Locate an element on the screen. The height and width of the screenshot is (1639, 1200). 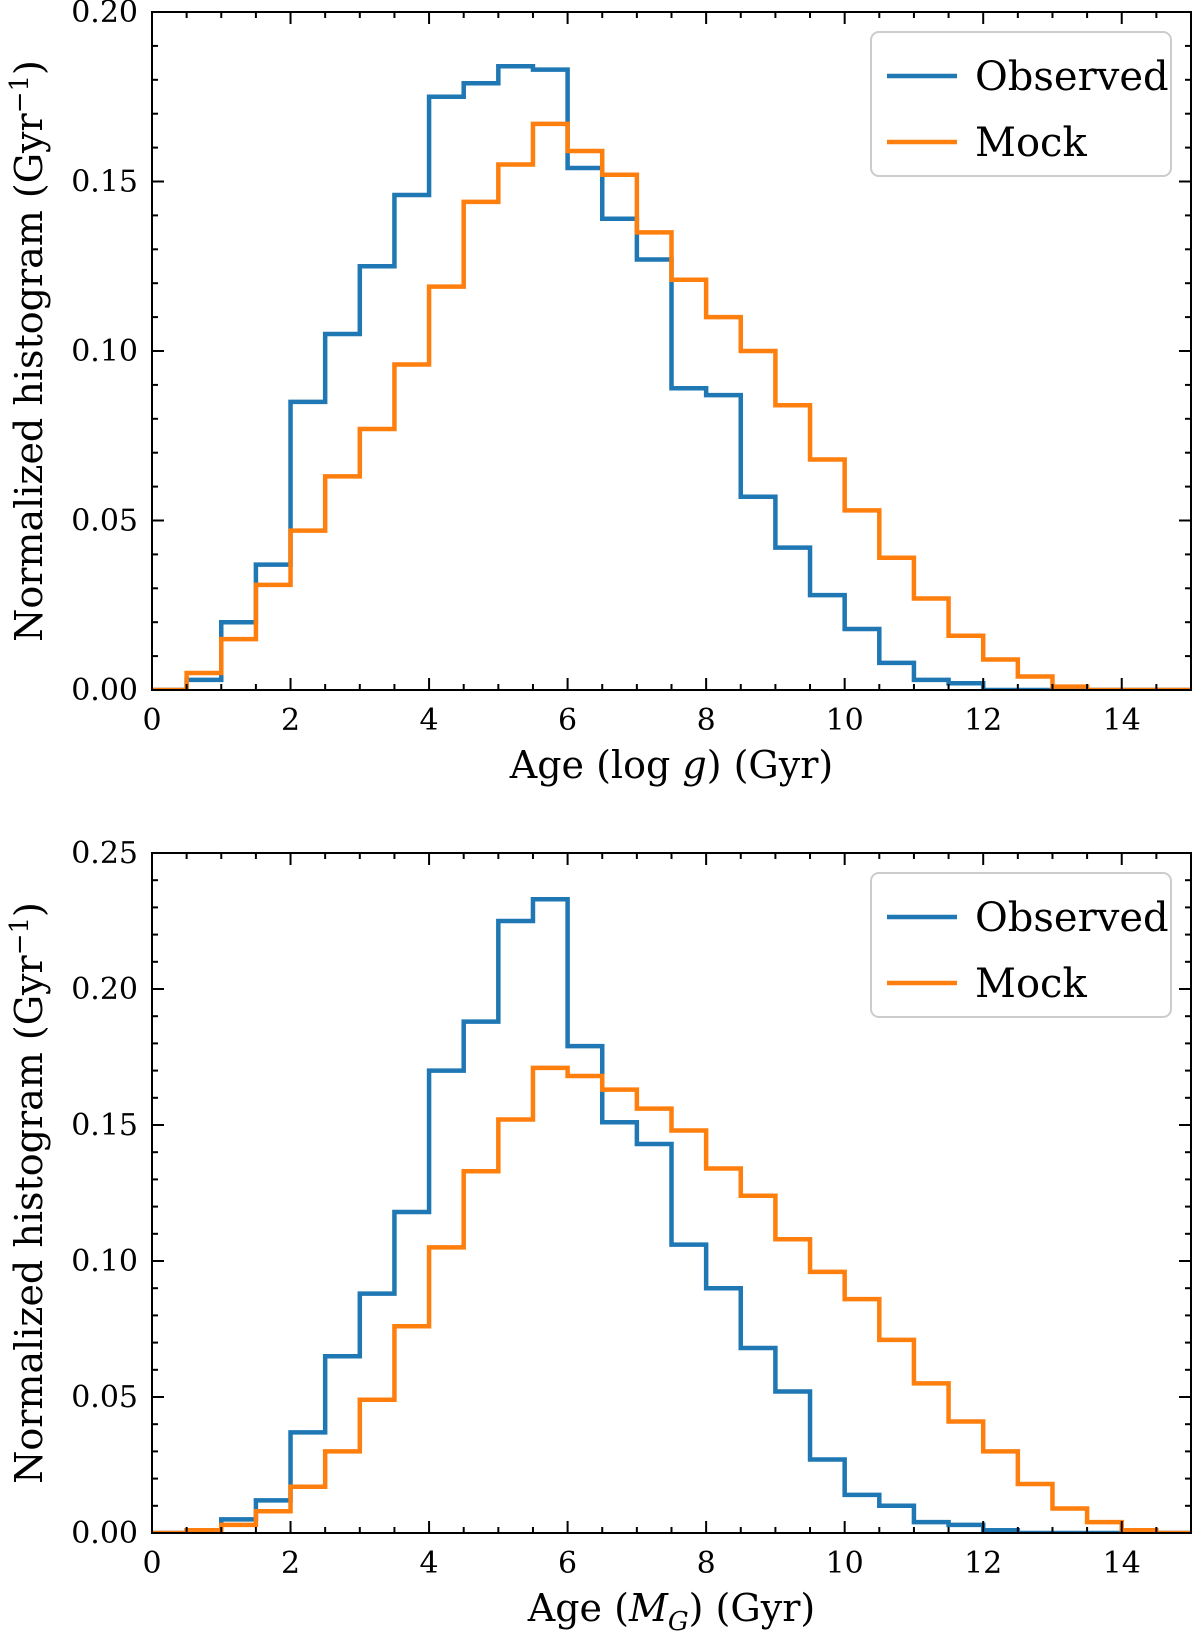
x-axis-label-symbol: g is located at coordinates (694, 765).